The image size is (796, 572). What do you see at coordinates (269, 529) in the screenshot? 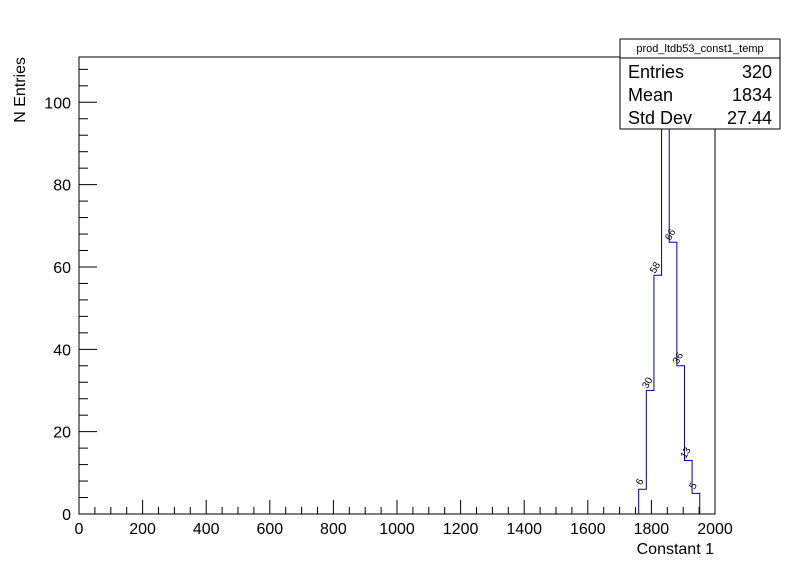
I see `x-tick-label: 600` at bounding box center [269, 529].